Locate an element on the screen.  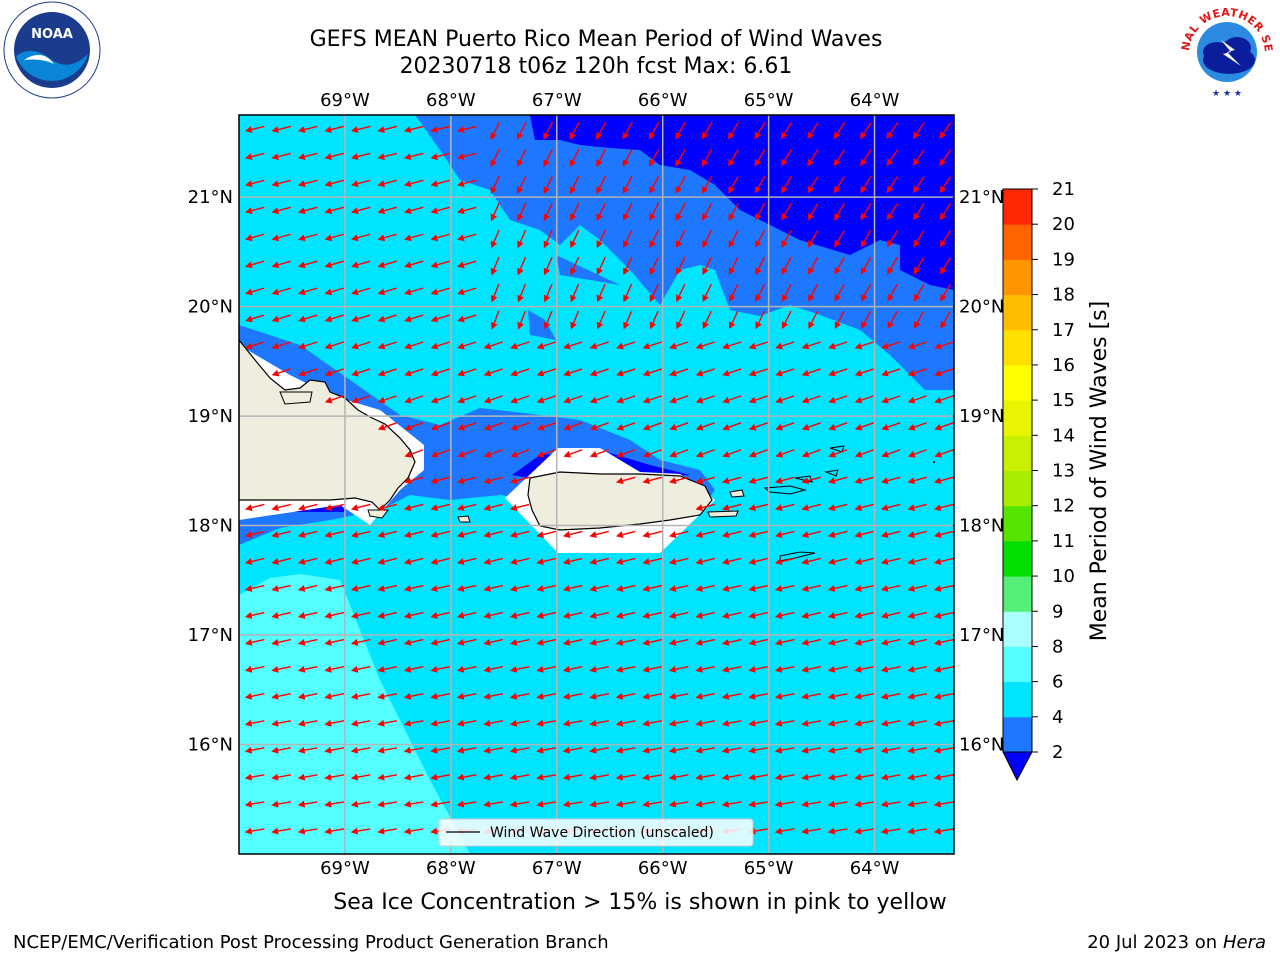
colorbar-tick-label: 15 is located at coordinates (1063, 400).